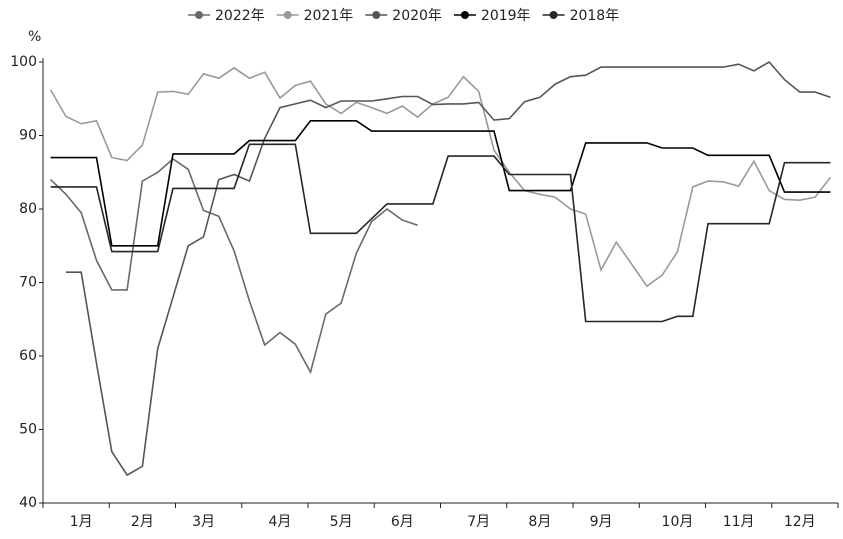  What do you see at coordinates (506, 16) in the screenshot?
I see `legend-label: 2019年` at bounding box center [506, 16].